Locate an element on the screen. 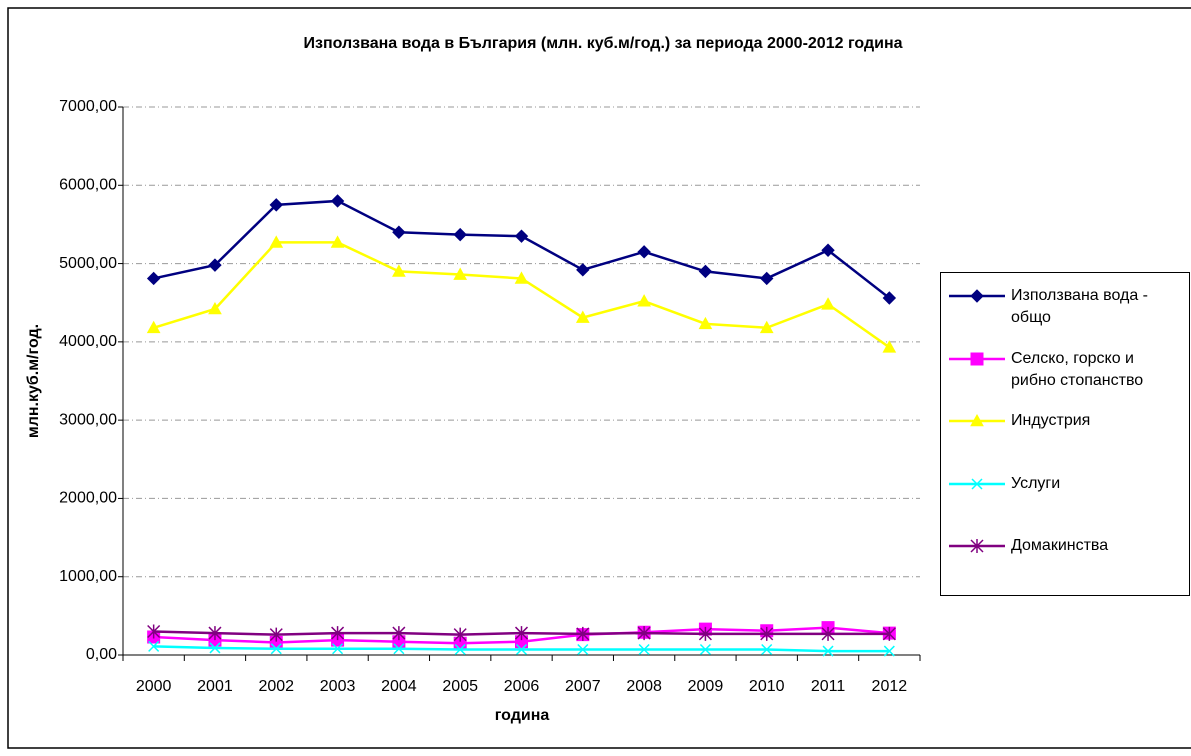 The height and width of the screenshot is (756, 1191). x-tick-label: 2005 is located at coordinates (460, 686).